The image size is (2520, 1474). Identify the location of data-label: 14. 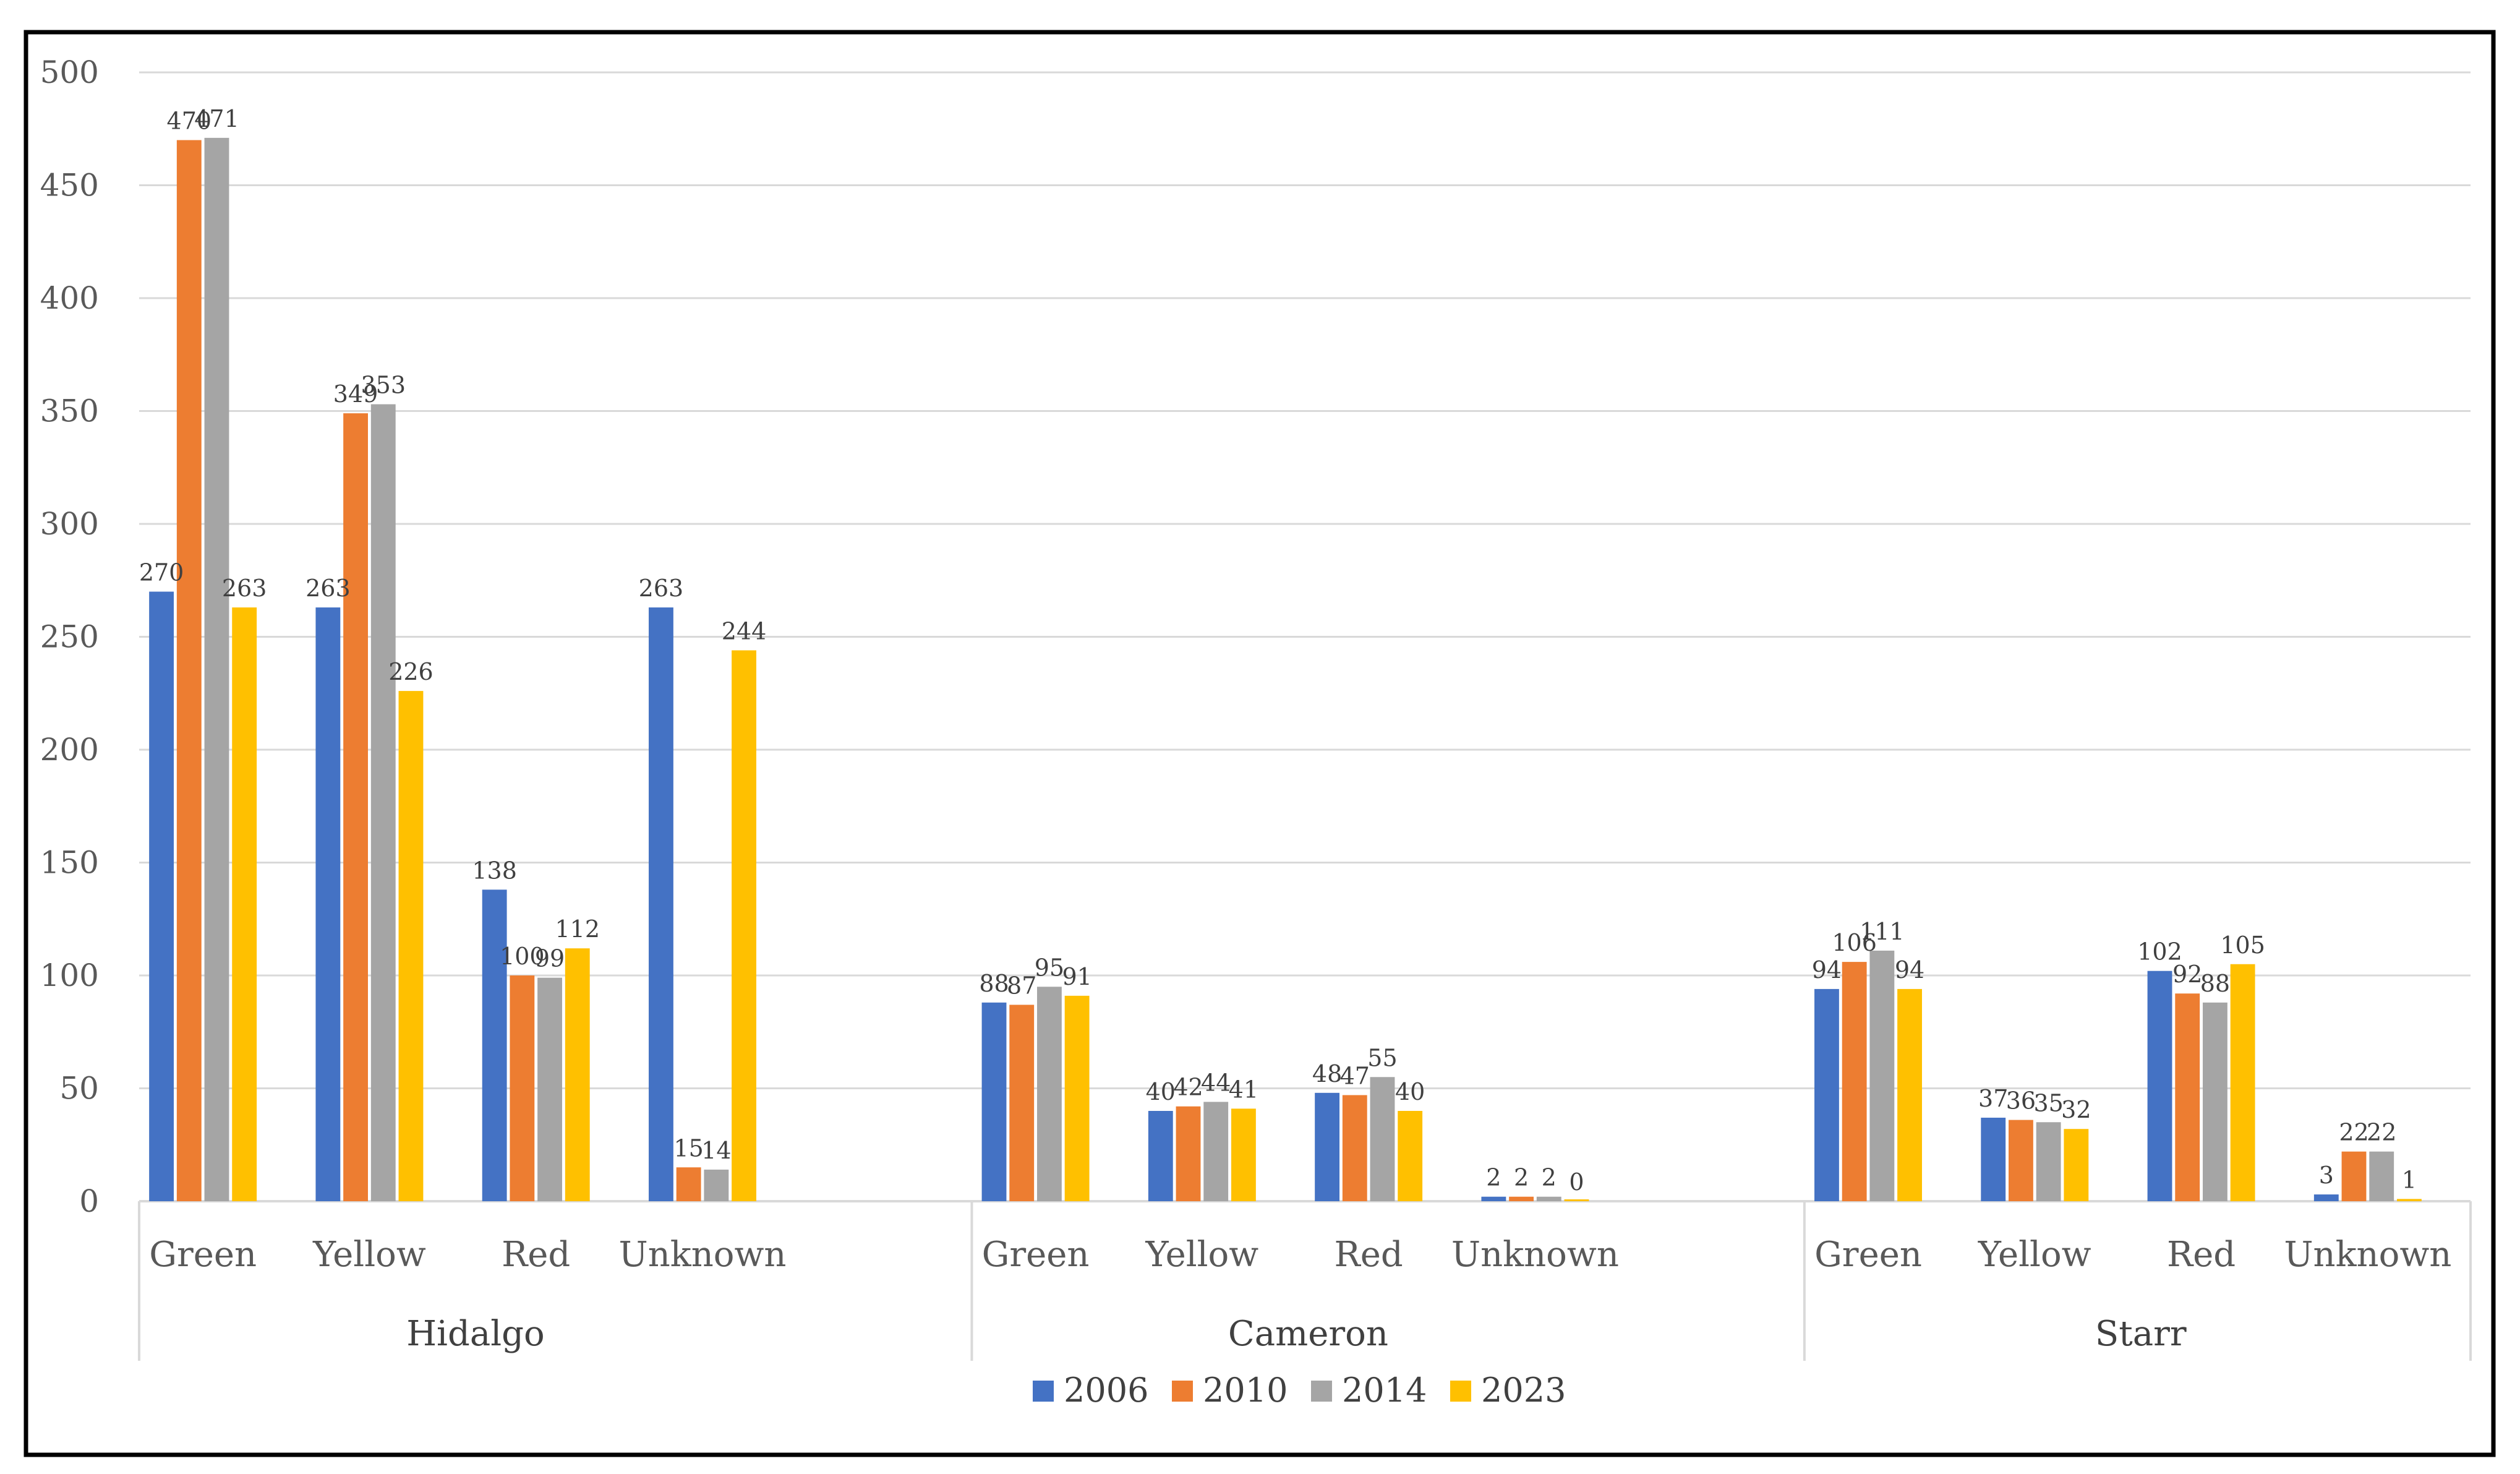
(716, 1150).